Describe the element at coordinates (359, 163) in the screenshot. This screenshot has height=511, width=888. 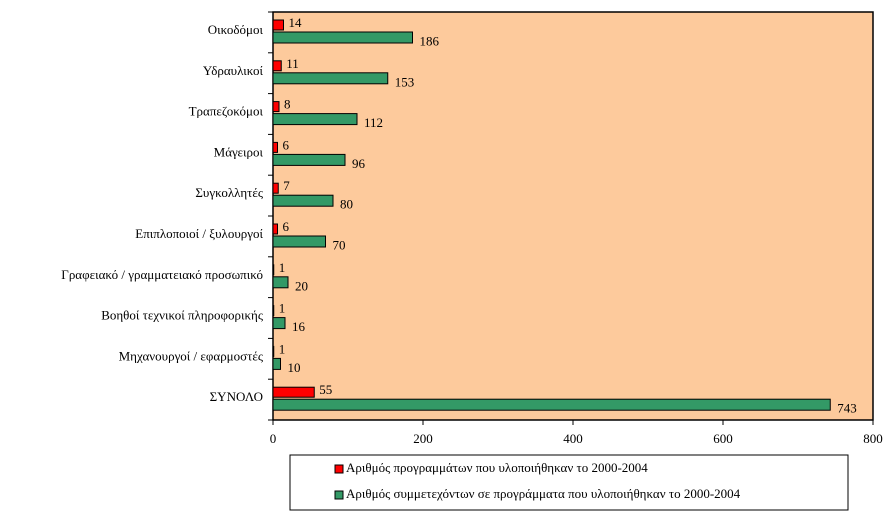
I see `data-label: 96` at that location.